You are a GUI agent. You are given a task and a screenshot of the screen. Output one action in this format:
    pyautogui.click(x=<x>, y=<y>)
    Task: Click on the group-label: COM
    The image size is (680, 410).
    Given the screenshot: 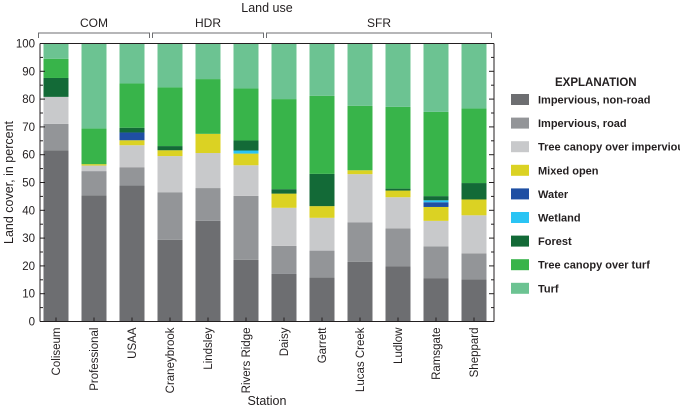 What is the action you would take?
    pyautogui.click(x=94, y=23)
    